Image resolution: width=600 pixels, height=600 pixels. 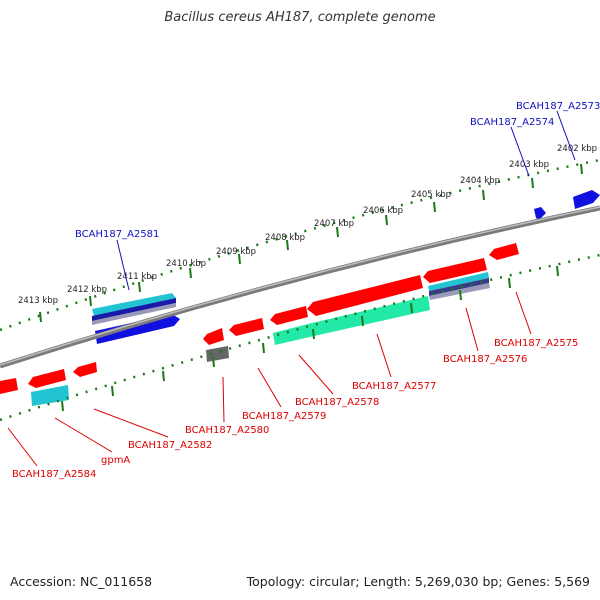 I want to click on map-title: Bacillus cereus AH187, complete genome, so click(x=300, y=17).